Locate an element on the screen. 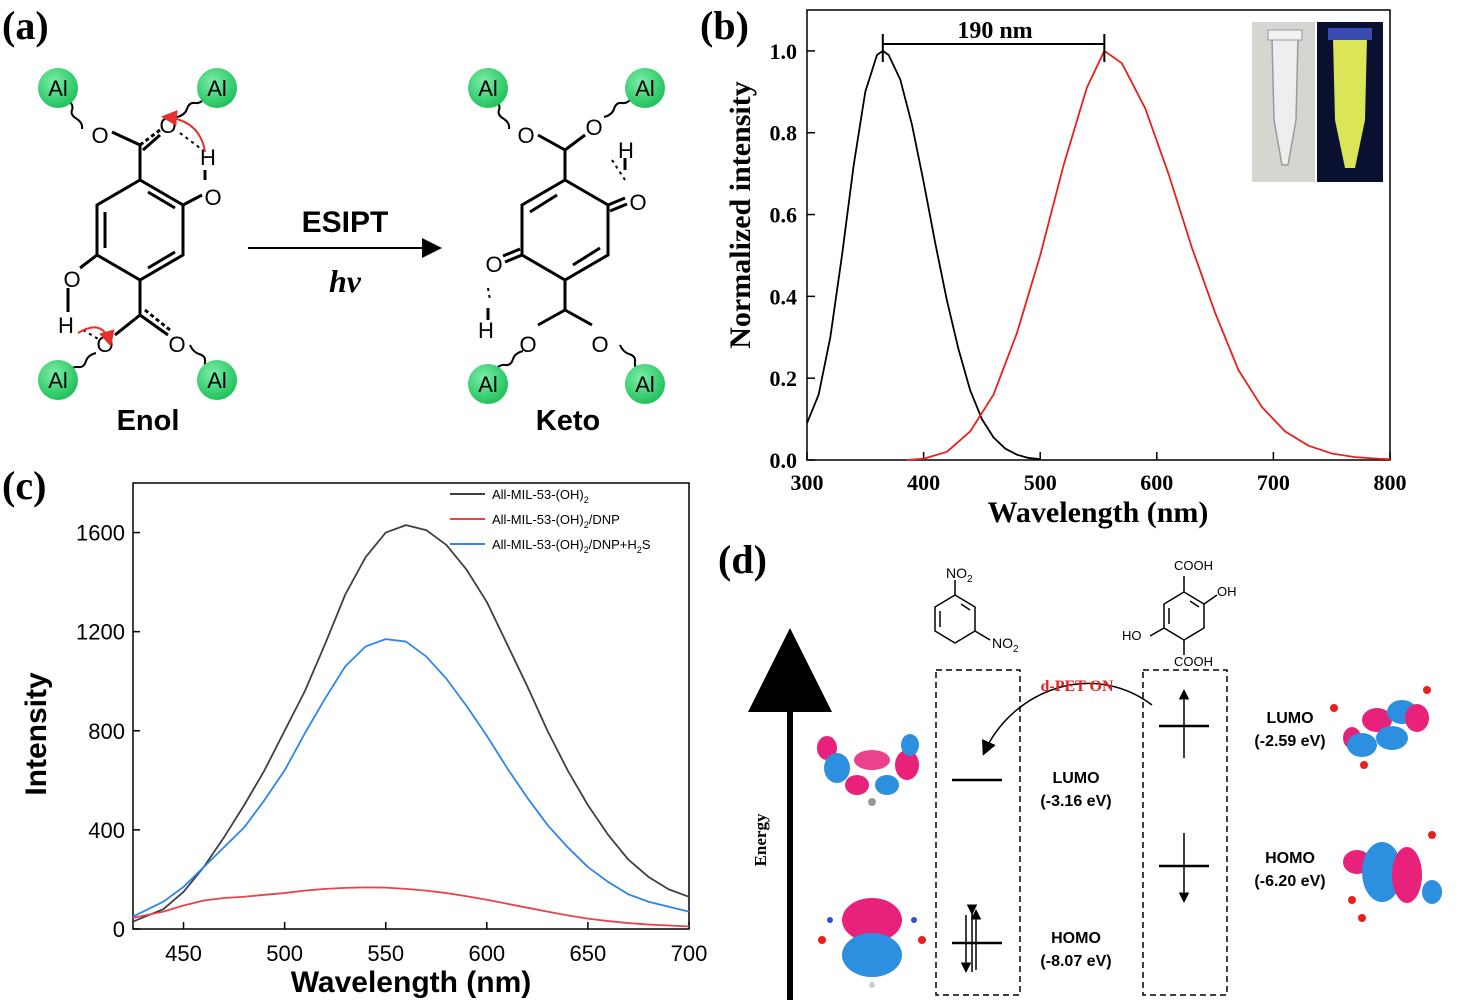 This screenshot has width=1457, height=1003. chart-c-ytick-label: 800 is located at coordinates (106, 731).